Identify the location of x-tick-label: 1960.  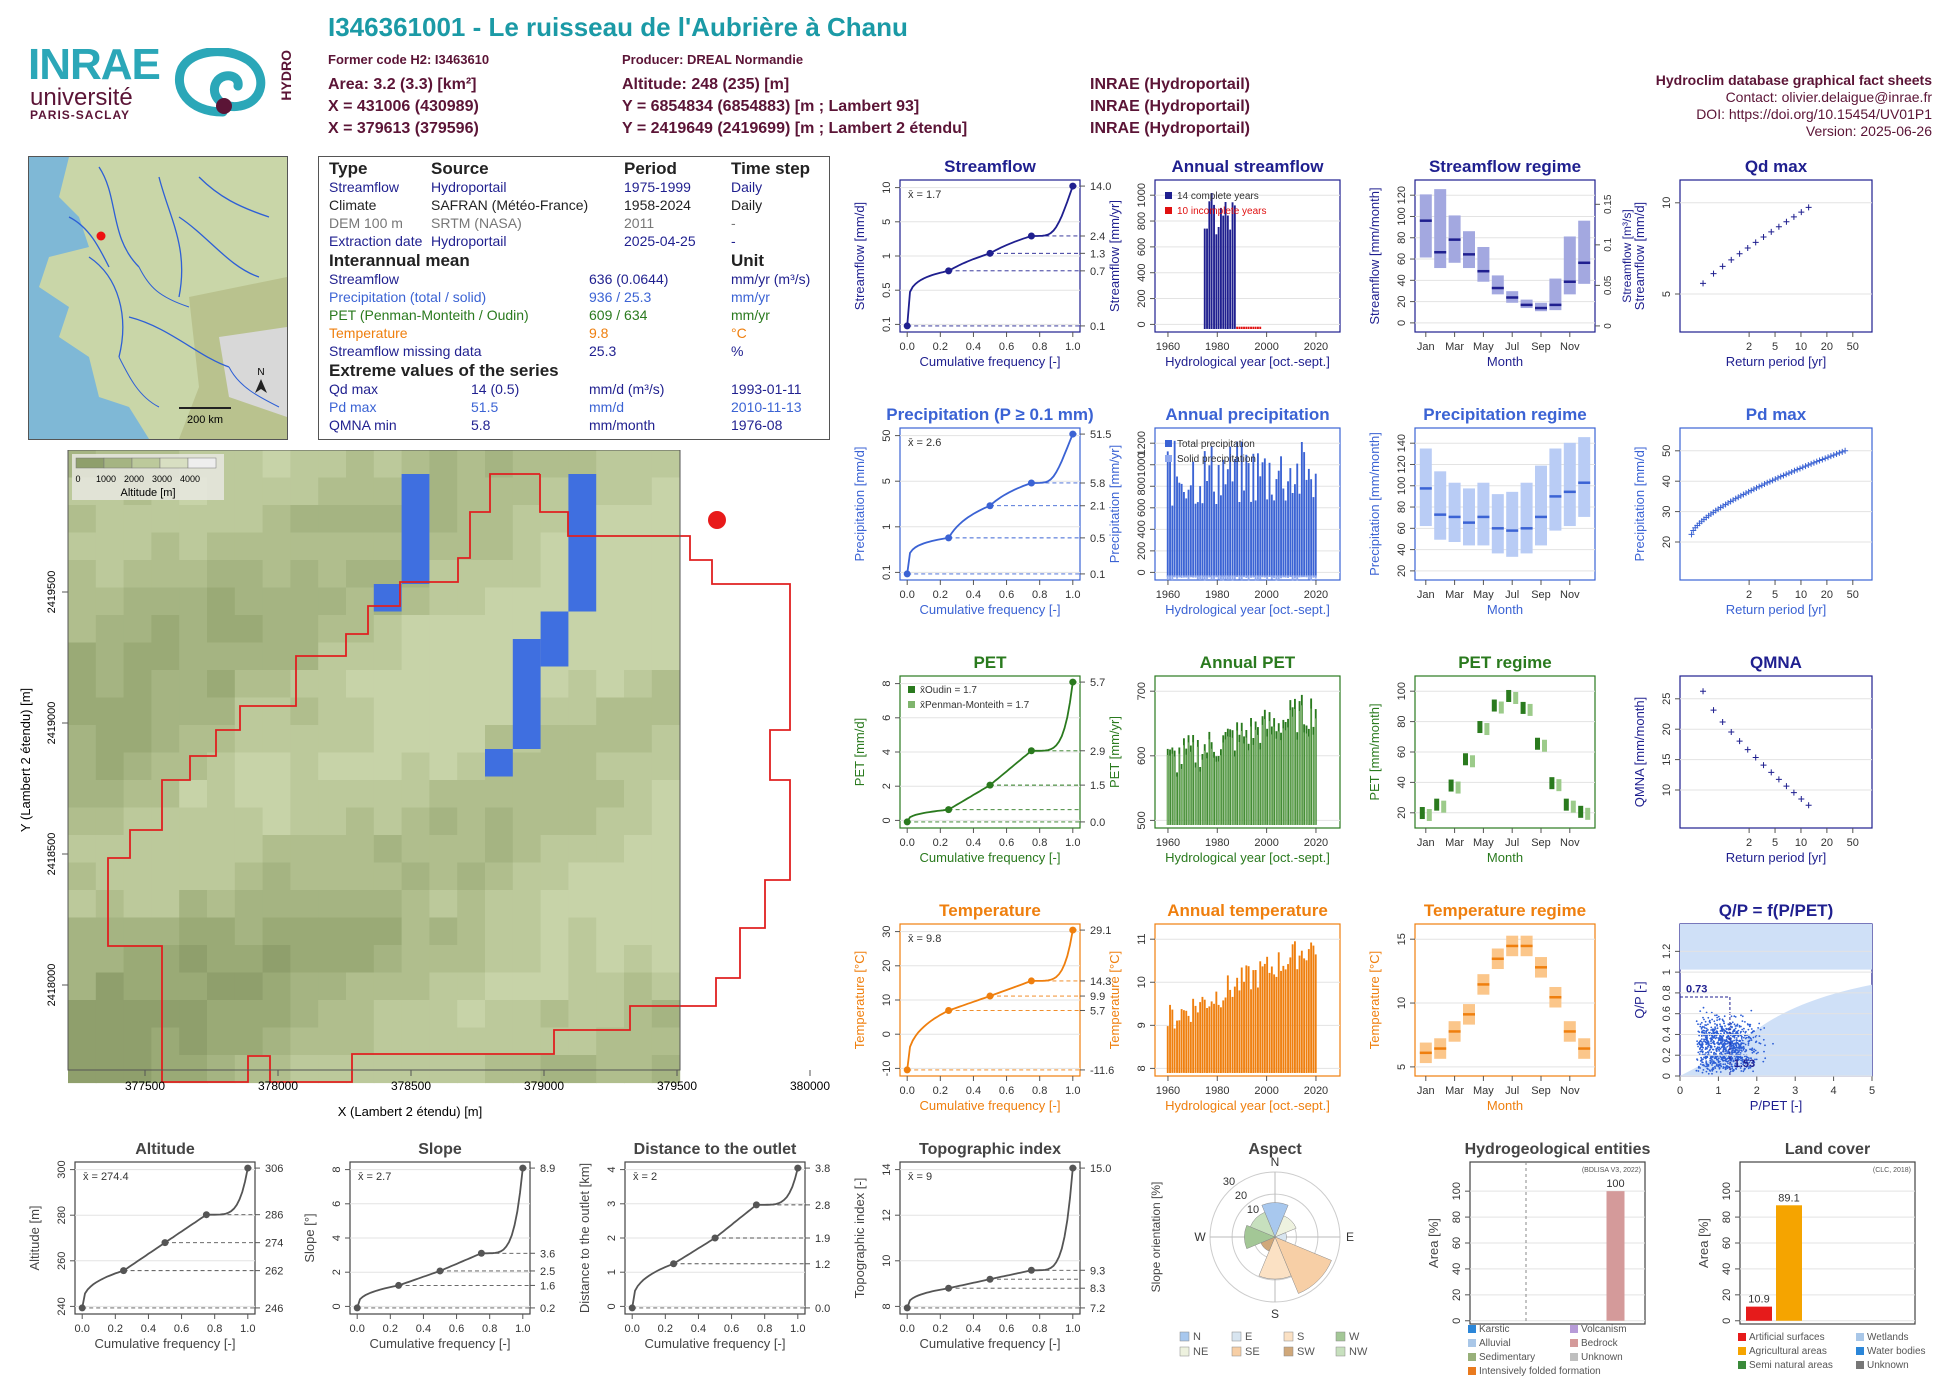
(1168, 595).